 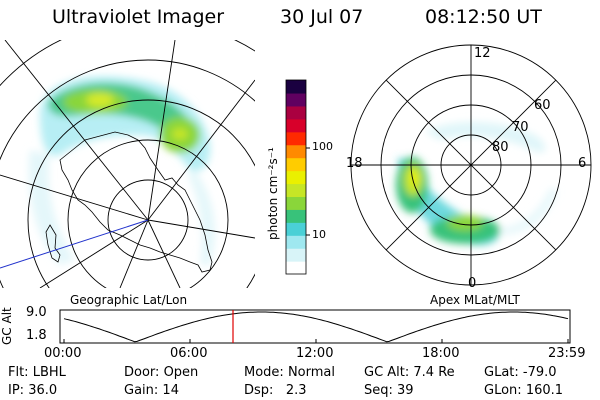 What do you see at coordinates (319, 234) in the screenshot?
I see `colorbar-tick-10: 10` at bounding box center [319, 234].